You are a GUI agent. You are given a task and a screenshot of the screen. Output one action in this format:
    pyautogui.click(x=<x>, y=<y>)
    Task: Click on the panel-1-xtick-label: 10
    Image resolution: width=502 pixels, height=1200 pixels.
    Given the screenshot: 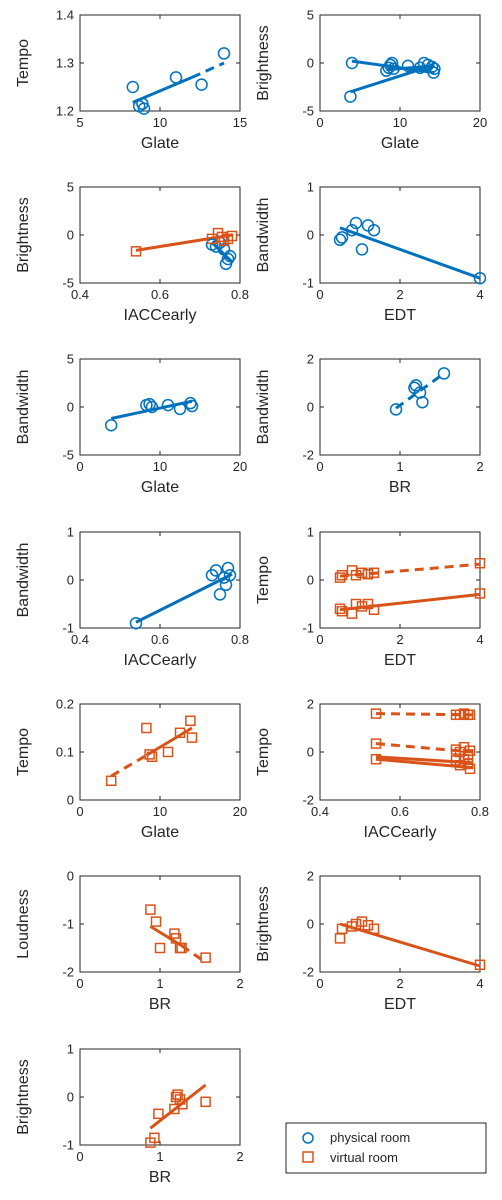 What is the action you would take?
    pyautogui.click(x=160, y=122)
    